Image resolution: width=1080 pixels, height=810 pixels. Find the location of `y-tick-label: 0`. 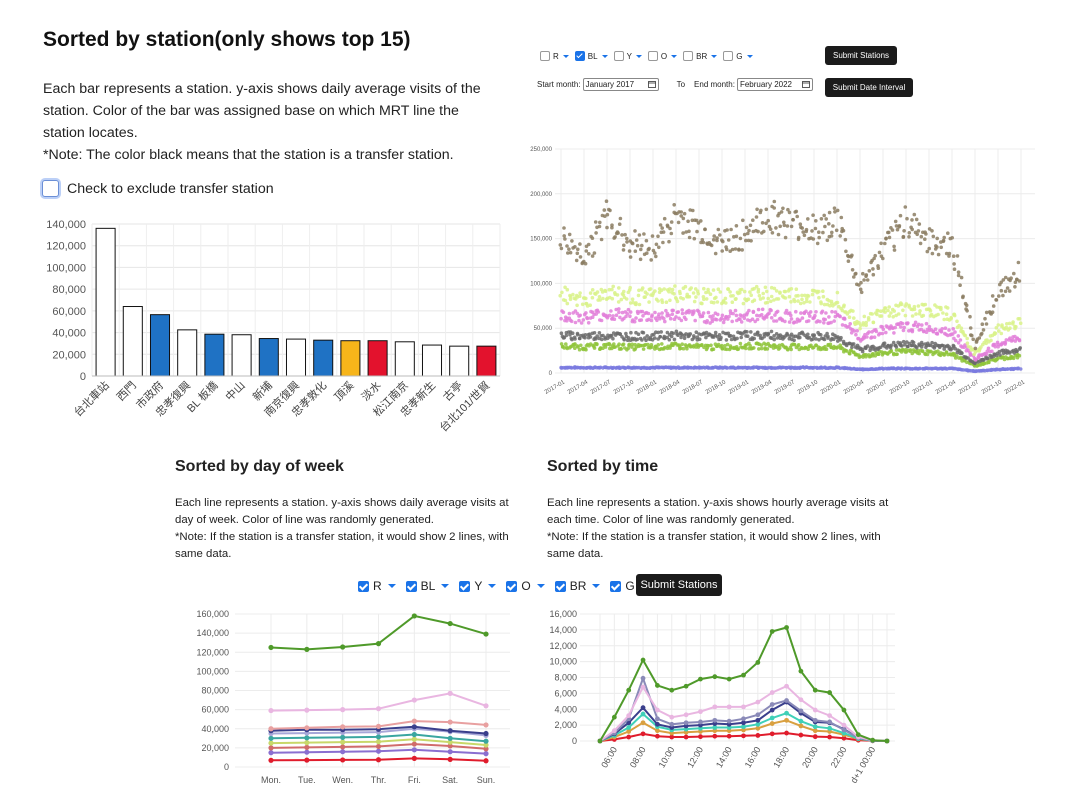

y-tick-label: 0 is located at coordinates (83, 377).